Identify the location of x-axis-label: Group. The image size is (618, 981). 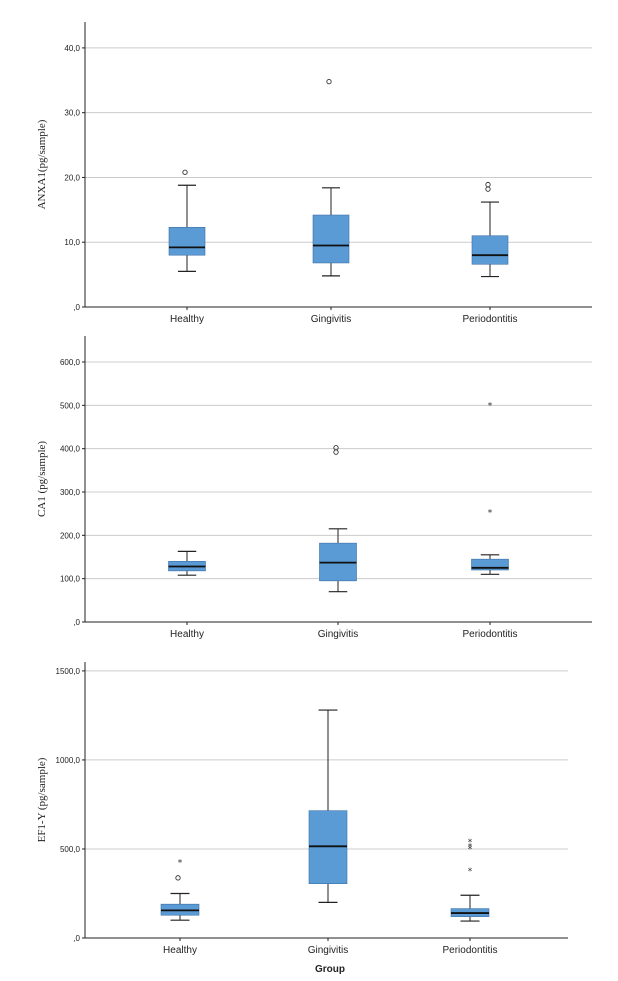
(330, 969).